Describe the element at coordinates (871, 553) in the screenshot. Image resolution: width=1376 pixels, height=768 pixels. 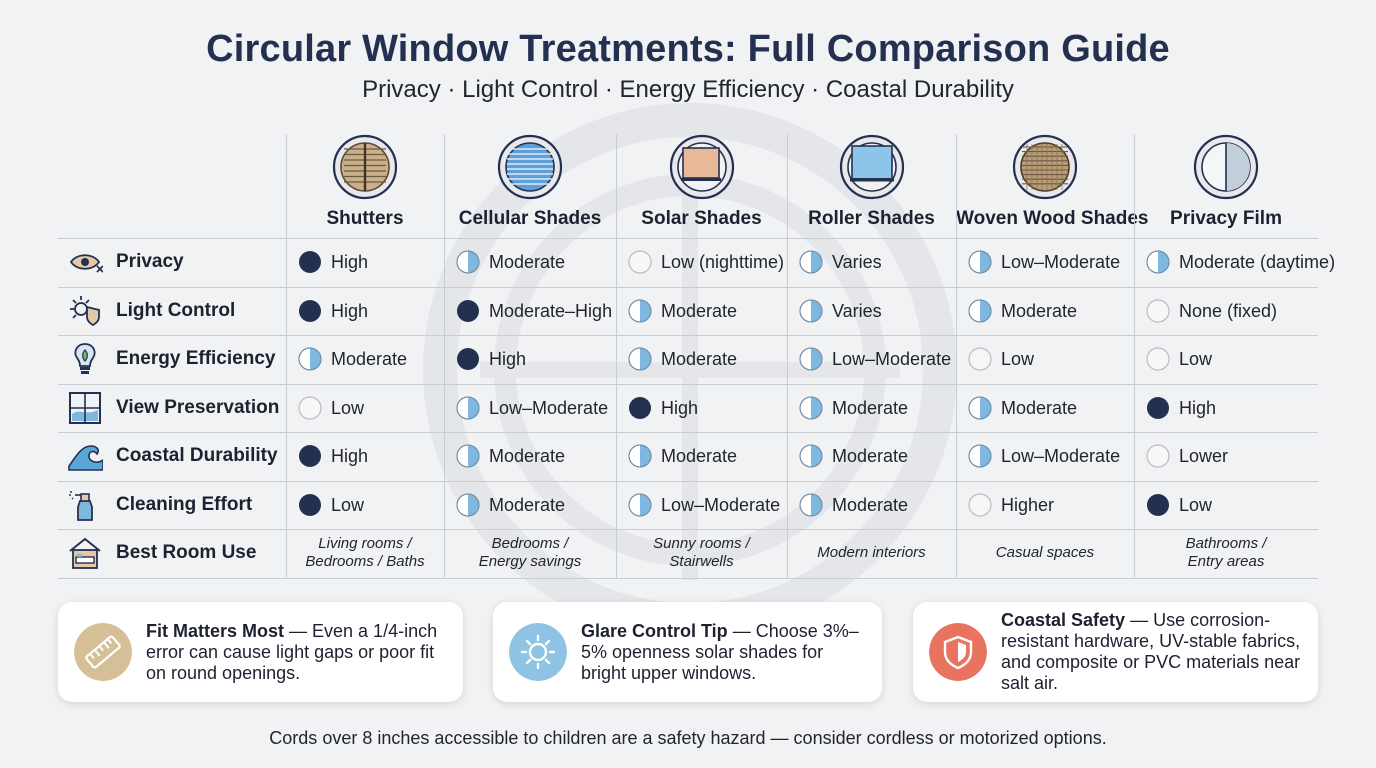
I see `best-room-cell: Modern interiors` at that location.